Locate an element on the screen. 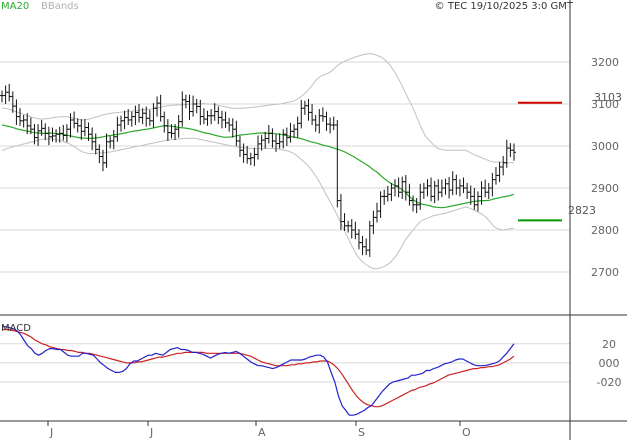 The width and height of the screenshot is (627, 440). macd-y-tick: -020 is located at coordinates (609, 382).